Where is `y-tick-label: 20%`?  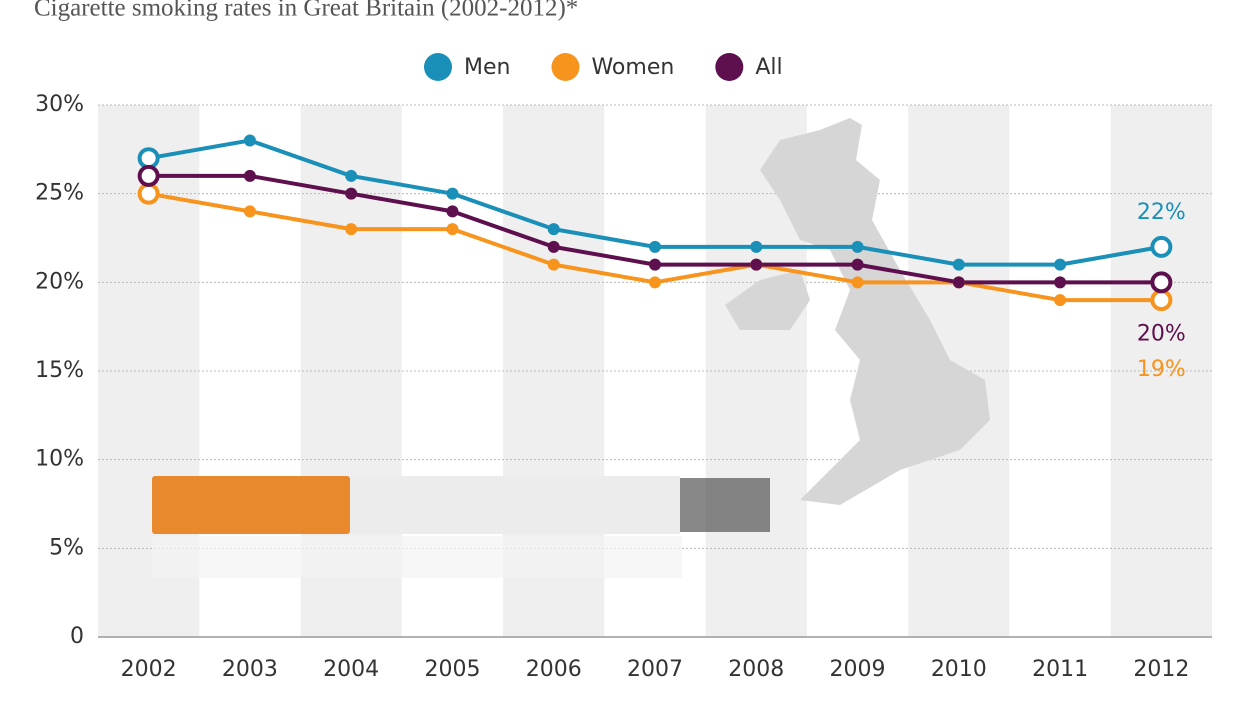
y-tick-label: 20% is located at coordinates (59, 281).